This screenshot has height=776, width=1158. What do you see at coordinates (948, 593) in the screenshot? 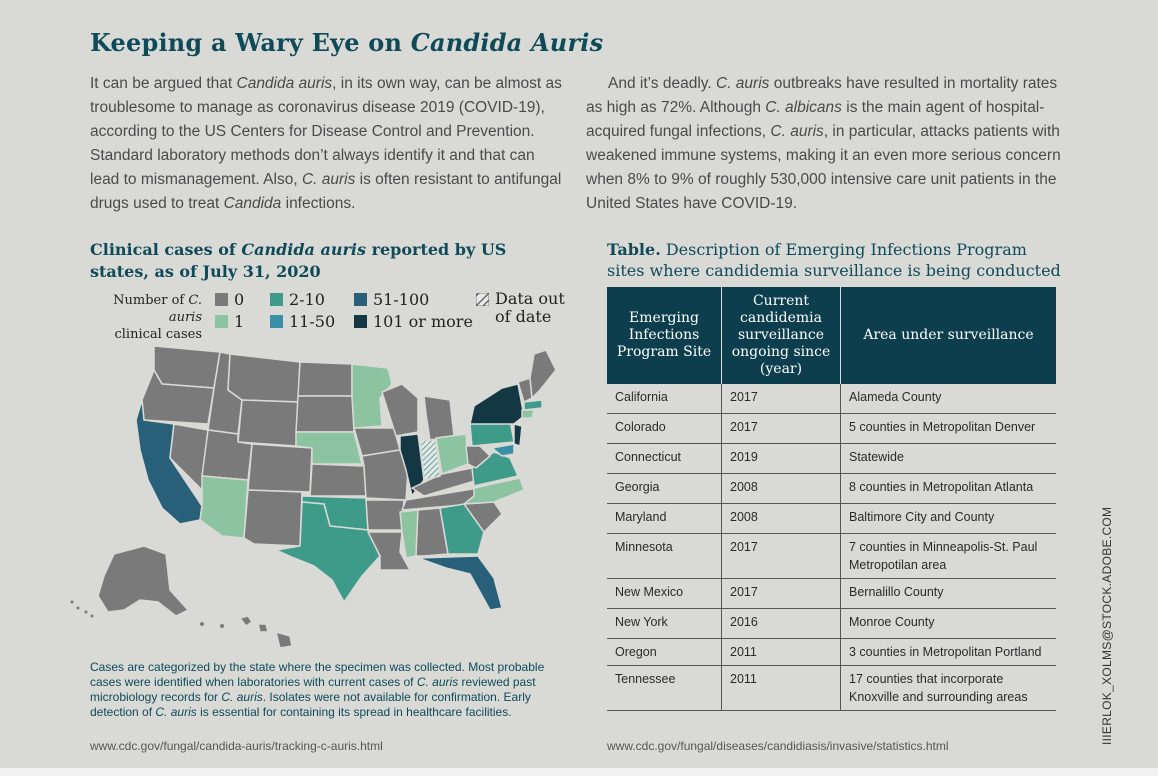
I see `cell-area: Bernalillo County` at bounding box center [948, 593].